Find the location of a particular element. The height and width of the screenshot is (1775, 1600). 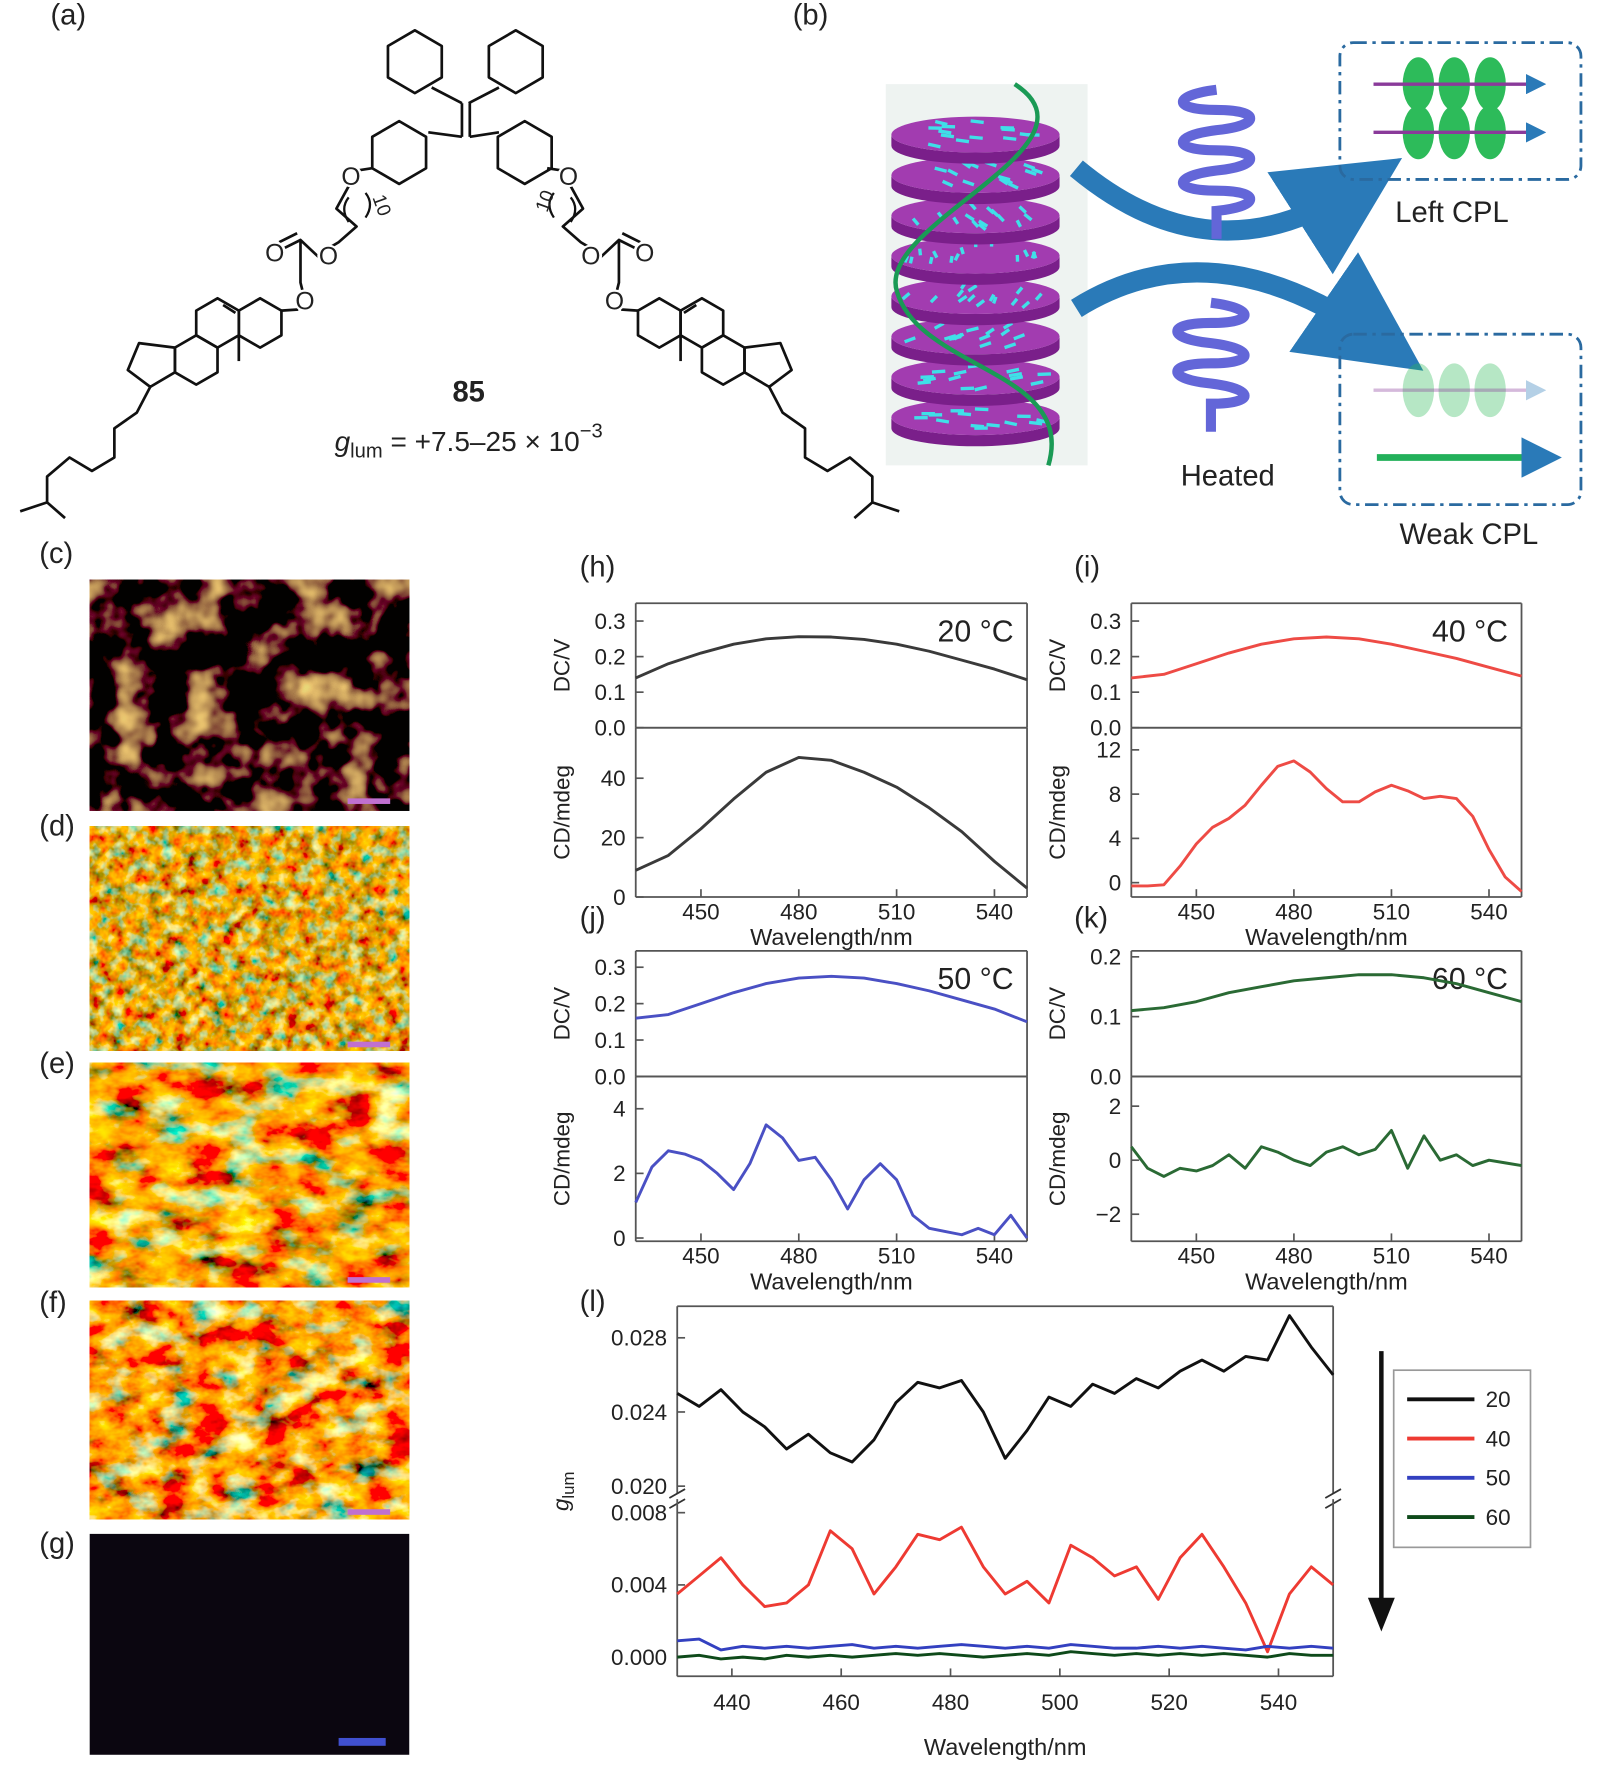

legend-label: 20 is located at coordinates (1498, 1399).